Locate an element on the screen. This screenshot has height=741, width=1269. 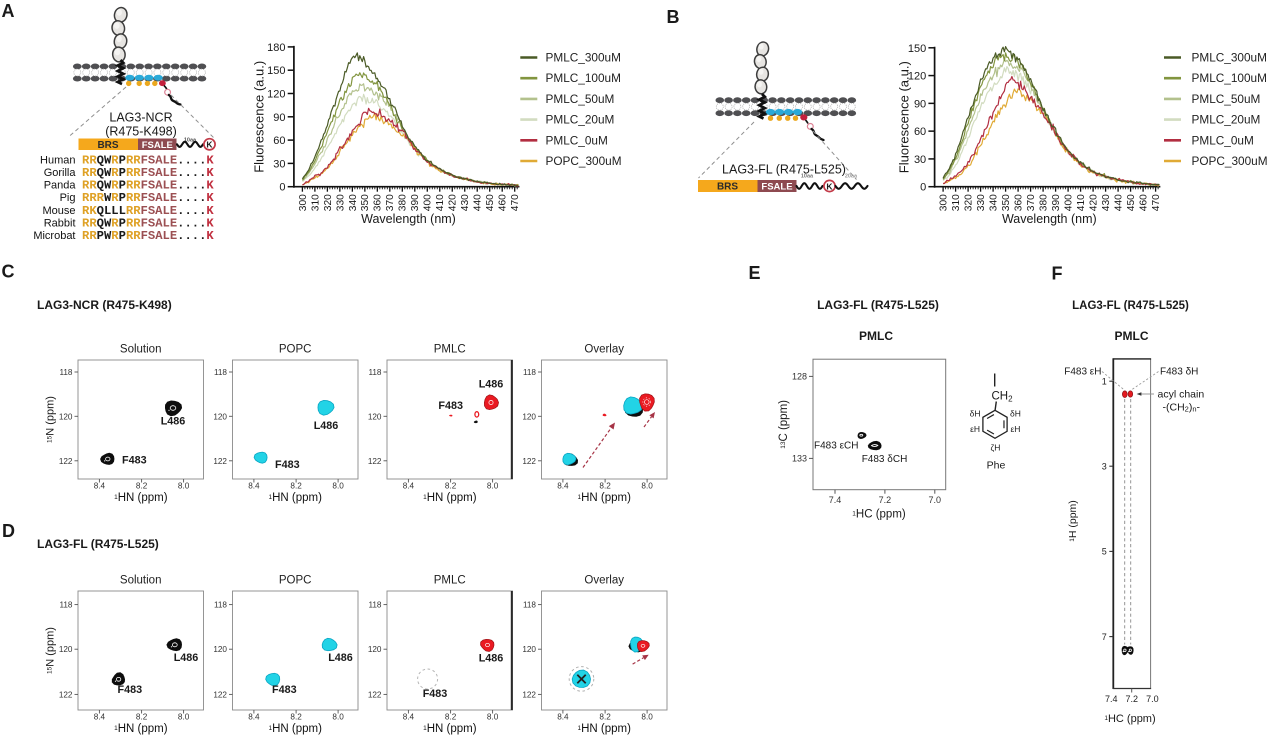
svg-text: -(CH2)n- is located at coordinates (1182, 408).